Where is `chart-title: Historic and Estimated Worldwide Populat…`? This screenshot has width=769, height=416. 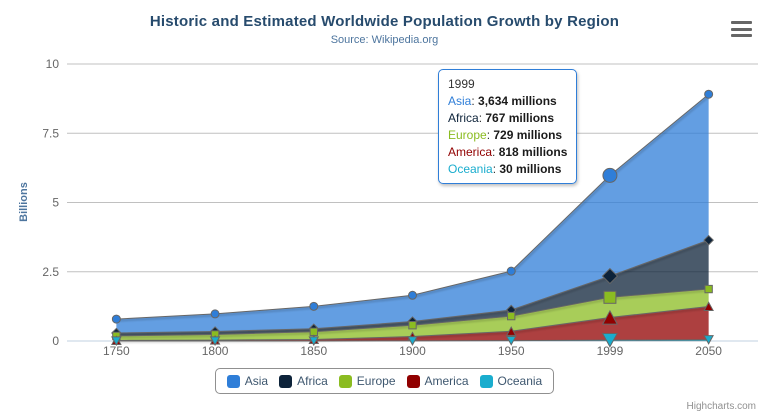
chart-title: Historic and Estimated Worldwide Populat… is located at coordinates (384, 21).